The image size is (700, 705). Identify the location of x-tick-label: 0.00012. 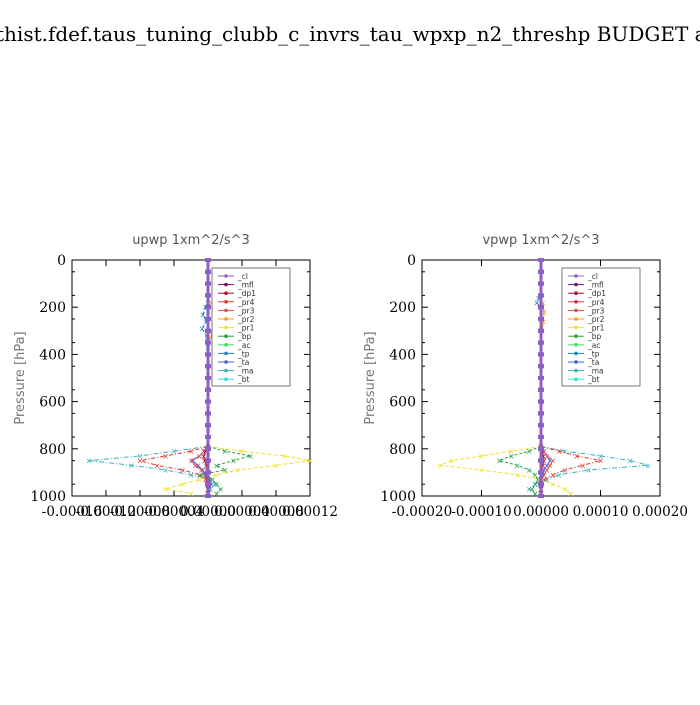
(310, 512).